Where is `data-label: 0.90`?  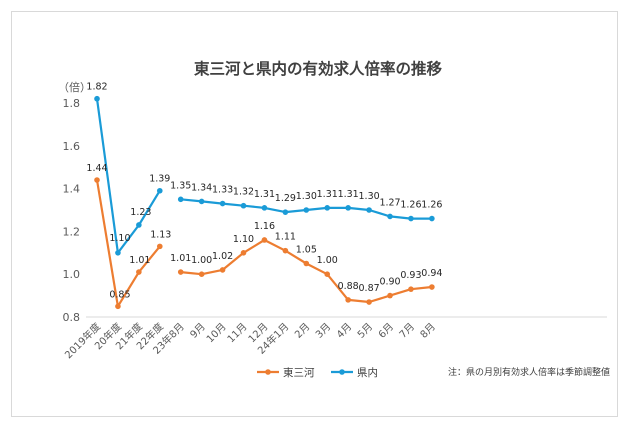
data-label: 0.90 is located at coordinates (389, 282).